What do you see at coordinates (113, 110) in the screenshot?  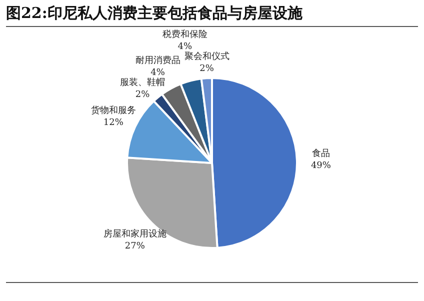 I see `slice-label: 货物和服务` at bounding box center [113, 110].